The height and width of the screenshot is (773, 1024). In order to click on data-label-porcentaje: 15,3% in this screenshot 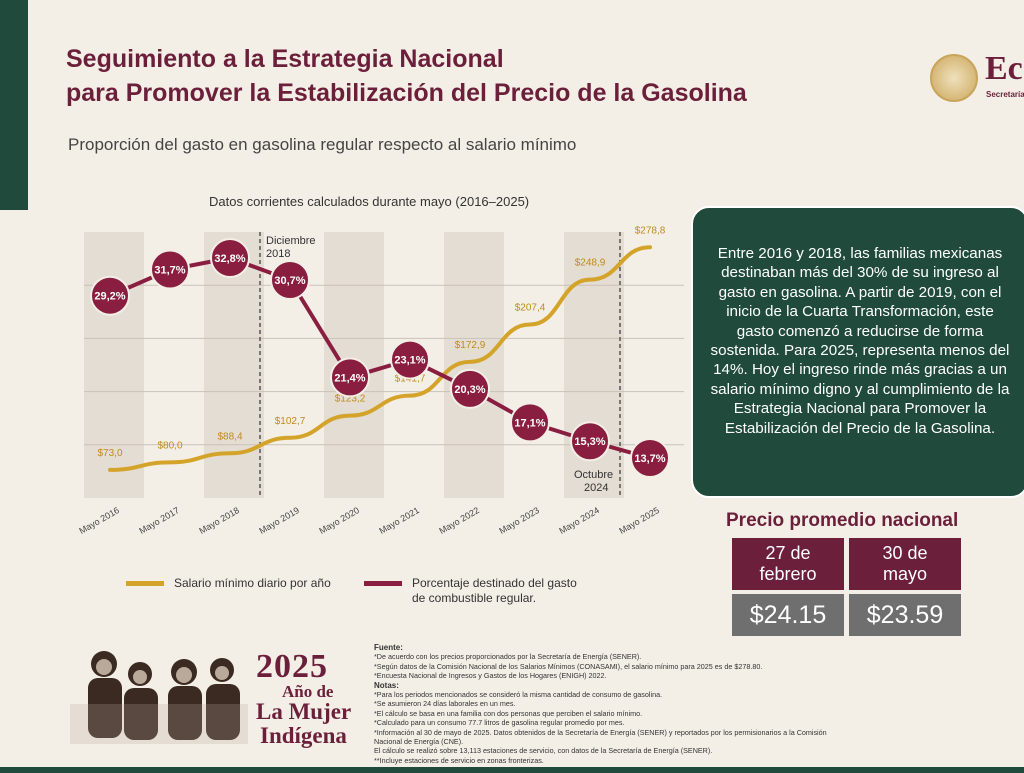, I will do `click(589, 442)`.